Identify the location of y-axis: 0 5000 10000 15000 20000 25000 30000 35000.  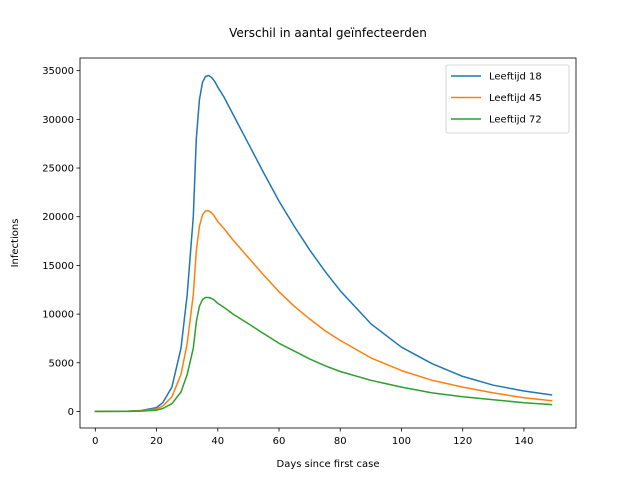
(61, 242).